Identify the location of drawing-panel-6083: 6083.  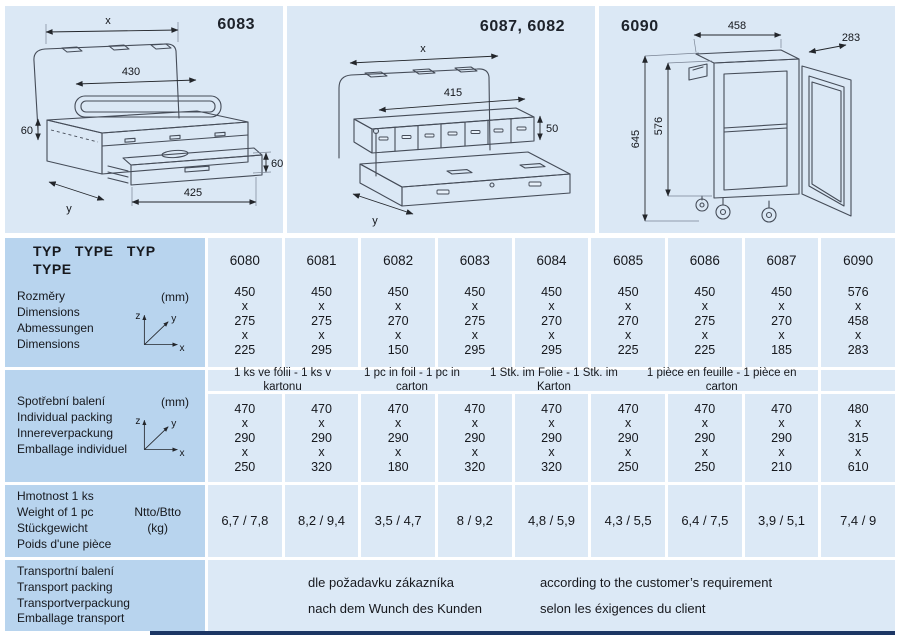
(144, 119).